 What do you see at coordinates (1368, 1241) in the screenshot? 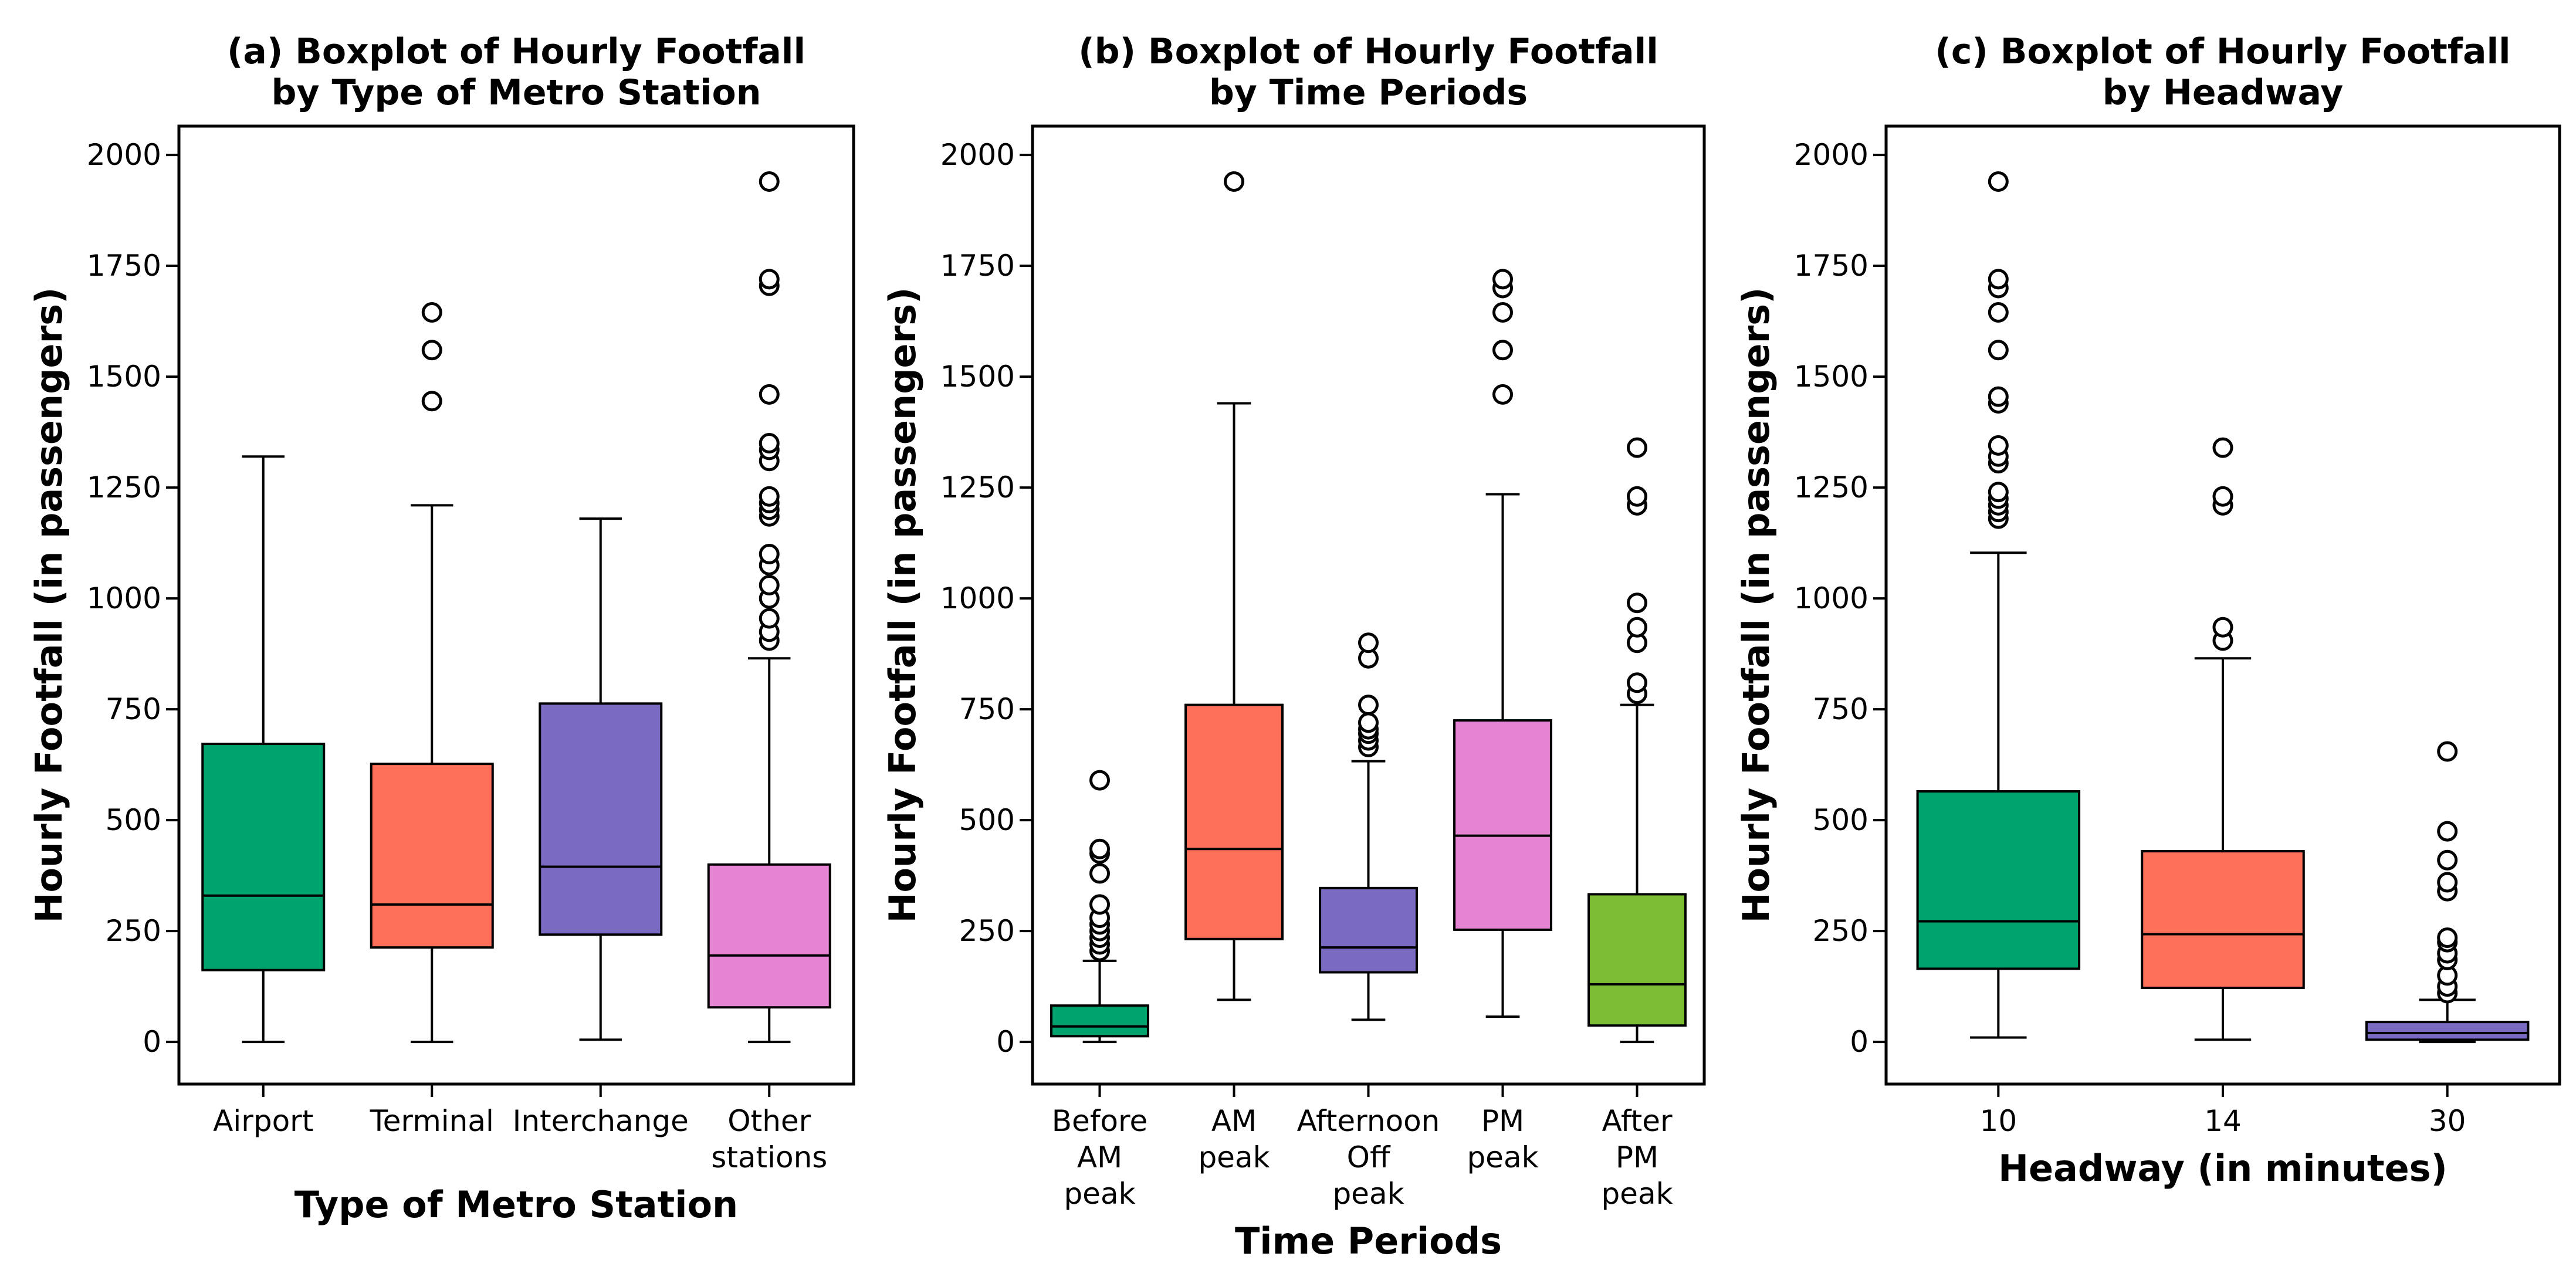
I see `x-axis-title: Time Periods` at bounding box center [1368, 1241].